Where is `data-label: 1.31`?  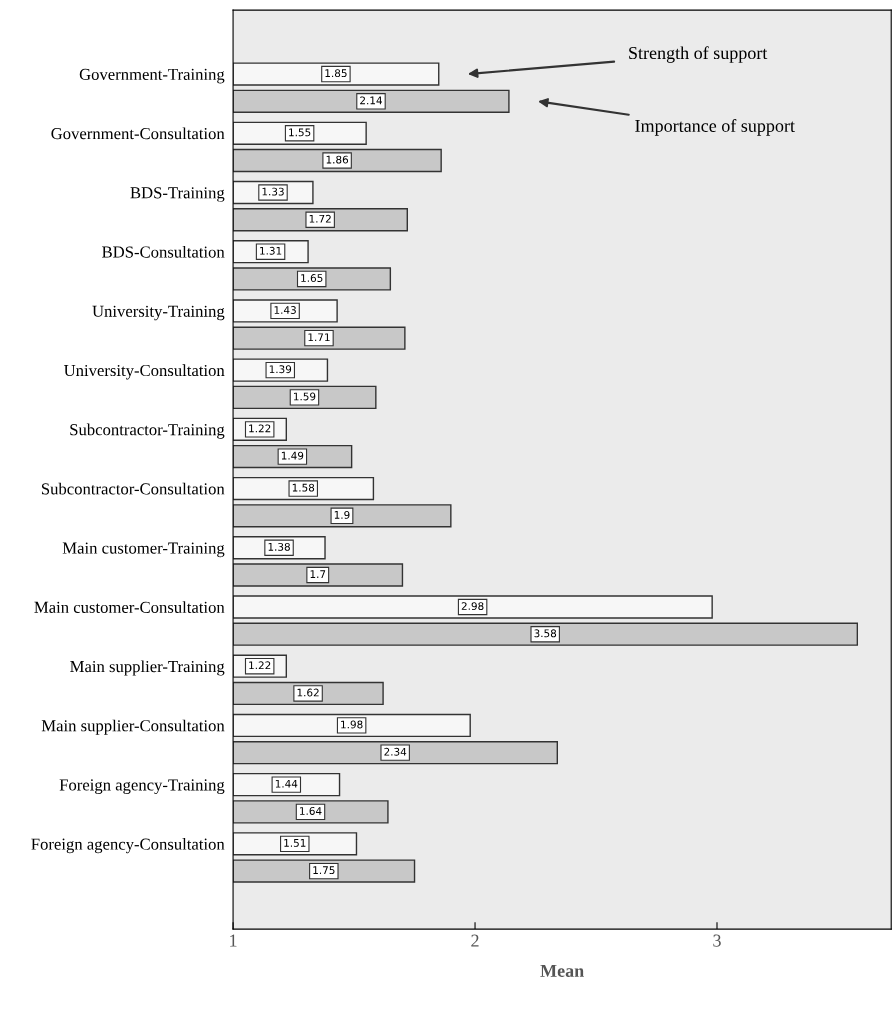
data-label: 1.31 is located at coordinates (271, 250).